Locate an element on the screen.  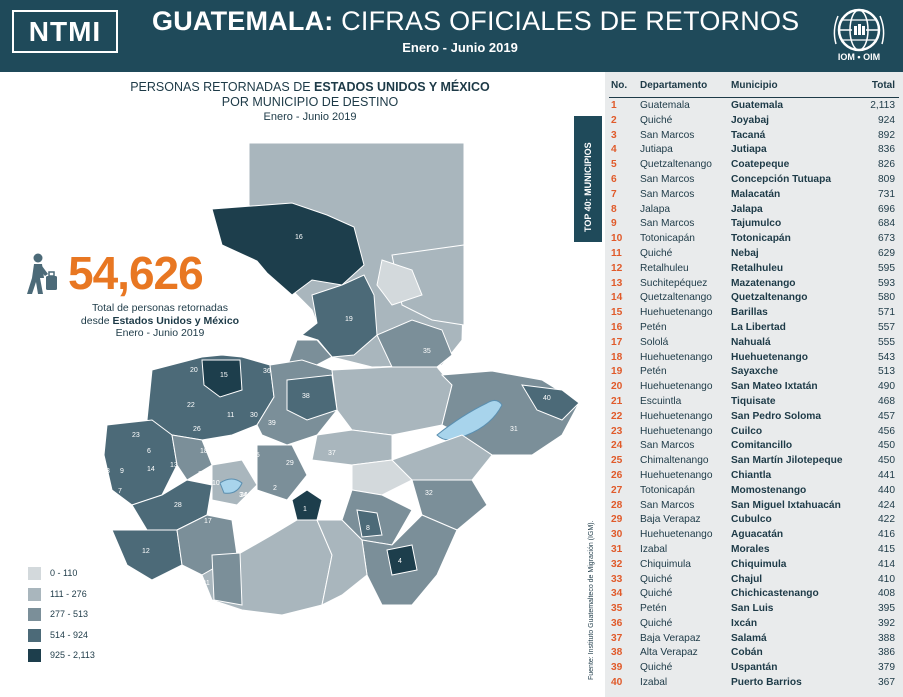
table-row: 25 Chimaltenango San Martín Jilotepeque 450 is located at coordinates (754, 461).